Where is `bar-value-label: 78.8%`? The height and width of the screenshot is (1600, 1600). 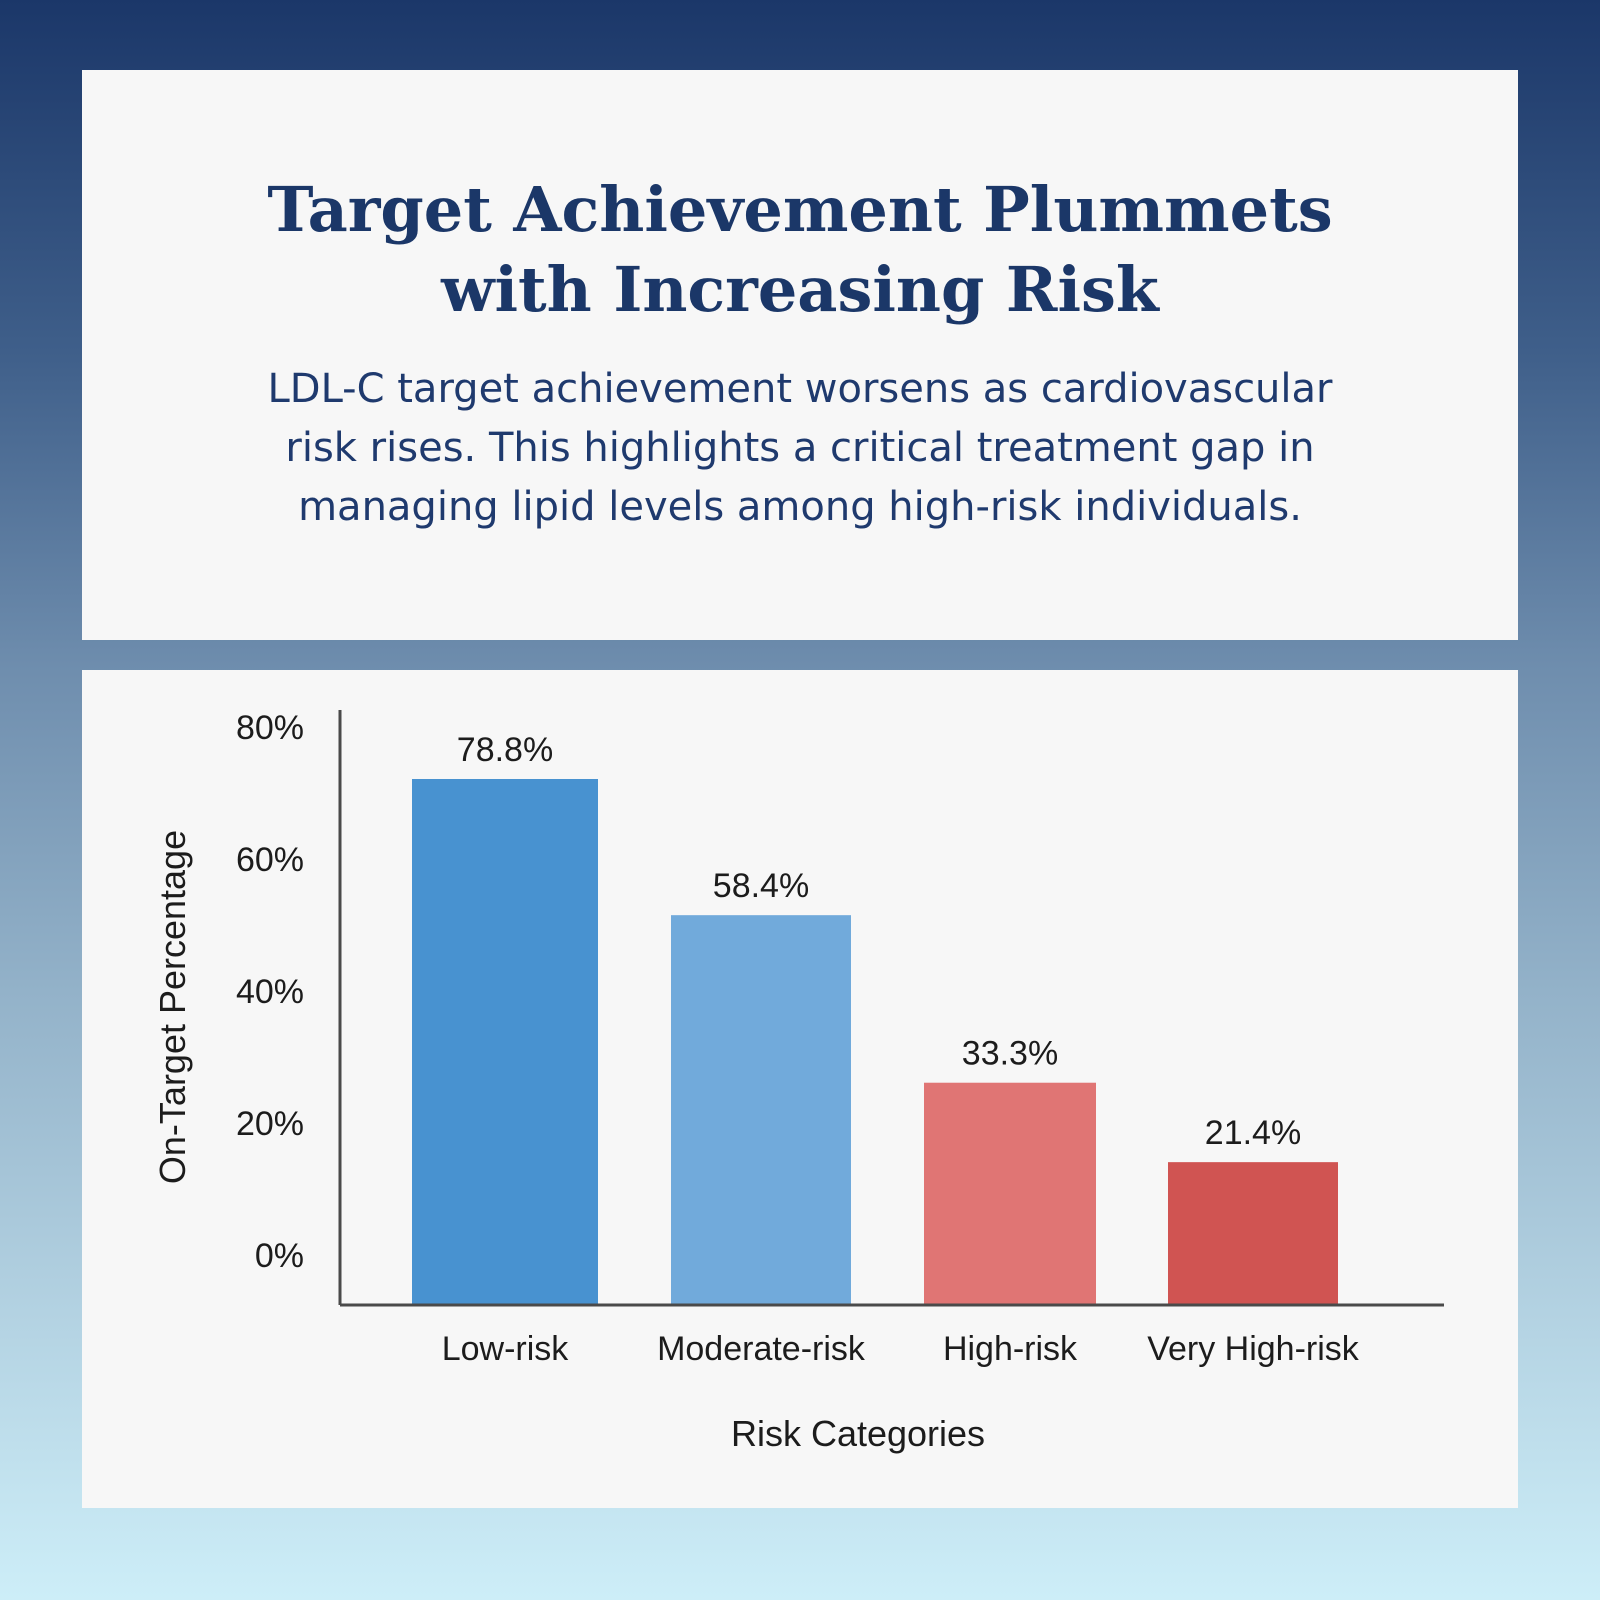
bar-value-label: 78.8% is located at coordinates (505, 750).